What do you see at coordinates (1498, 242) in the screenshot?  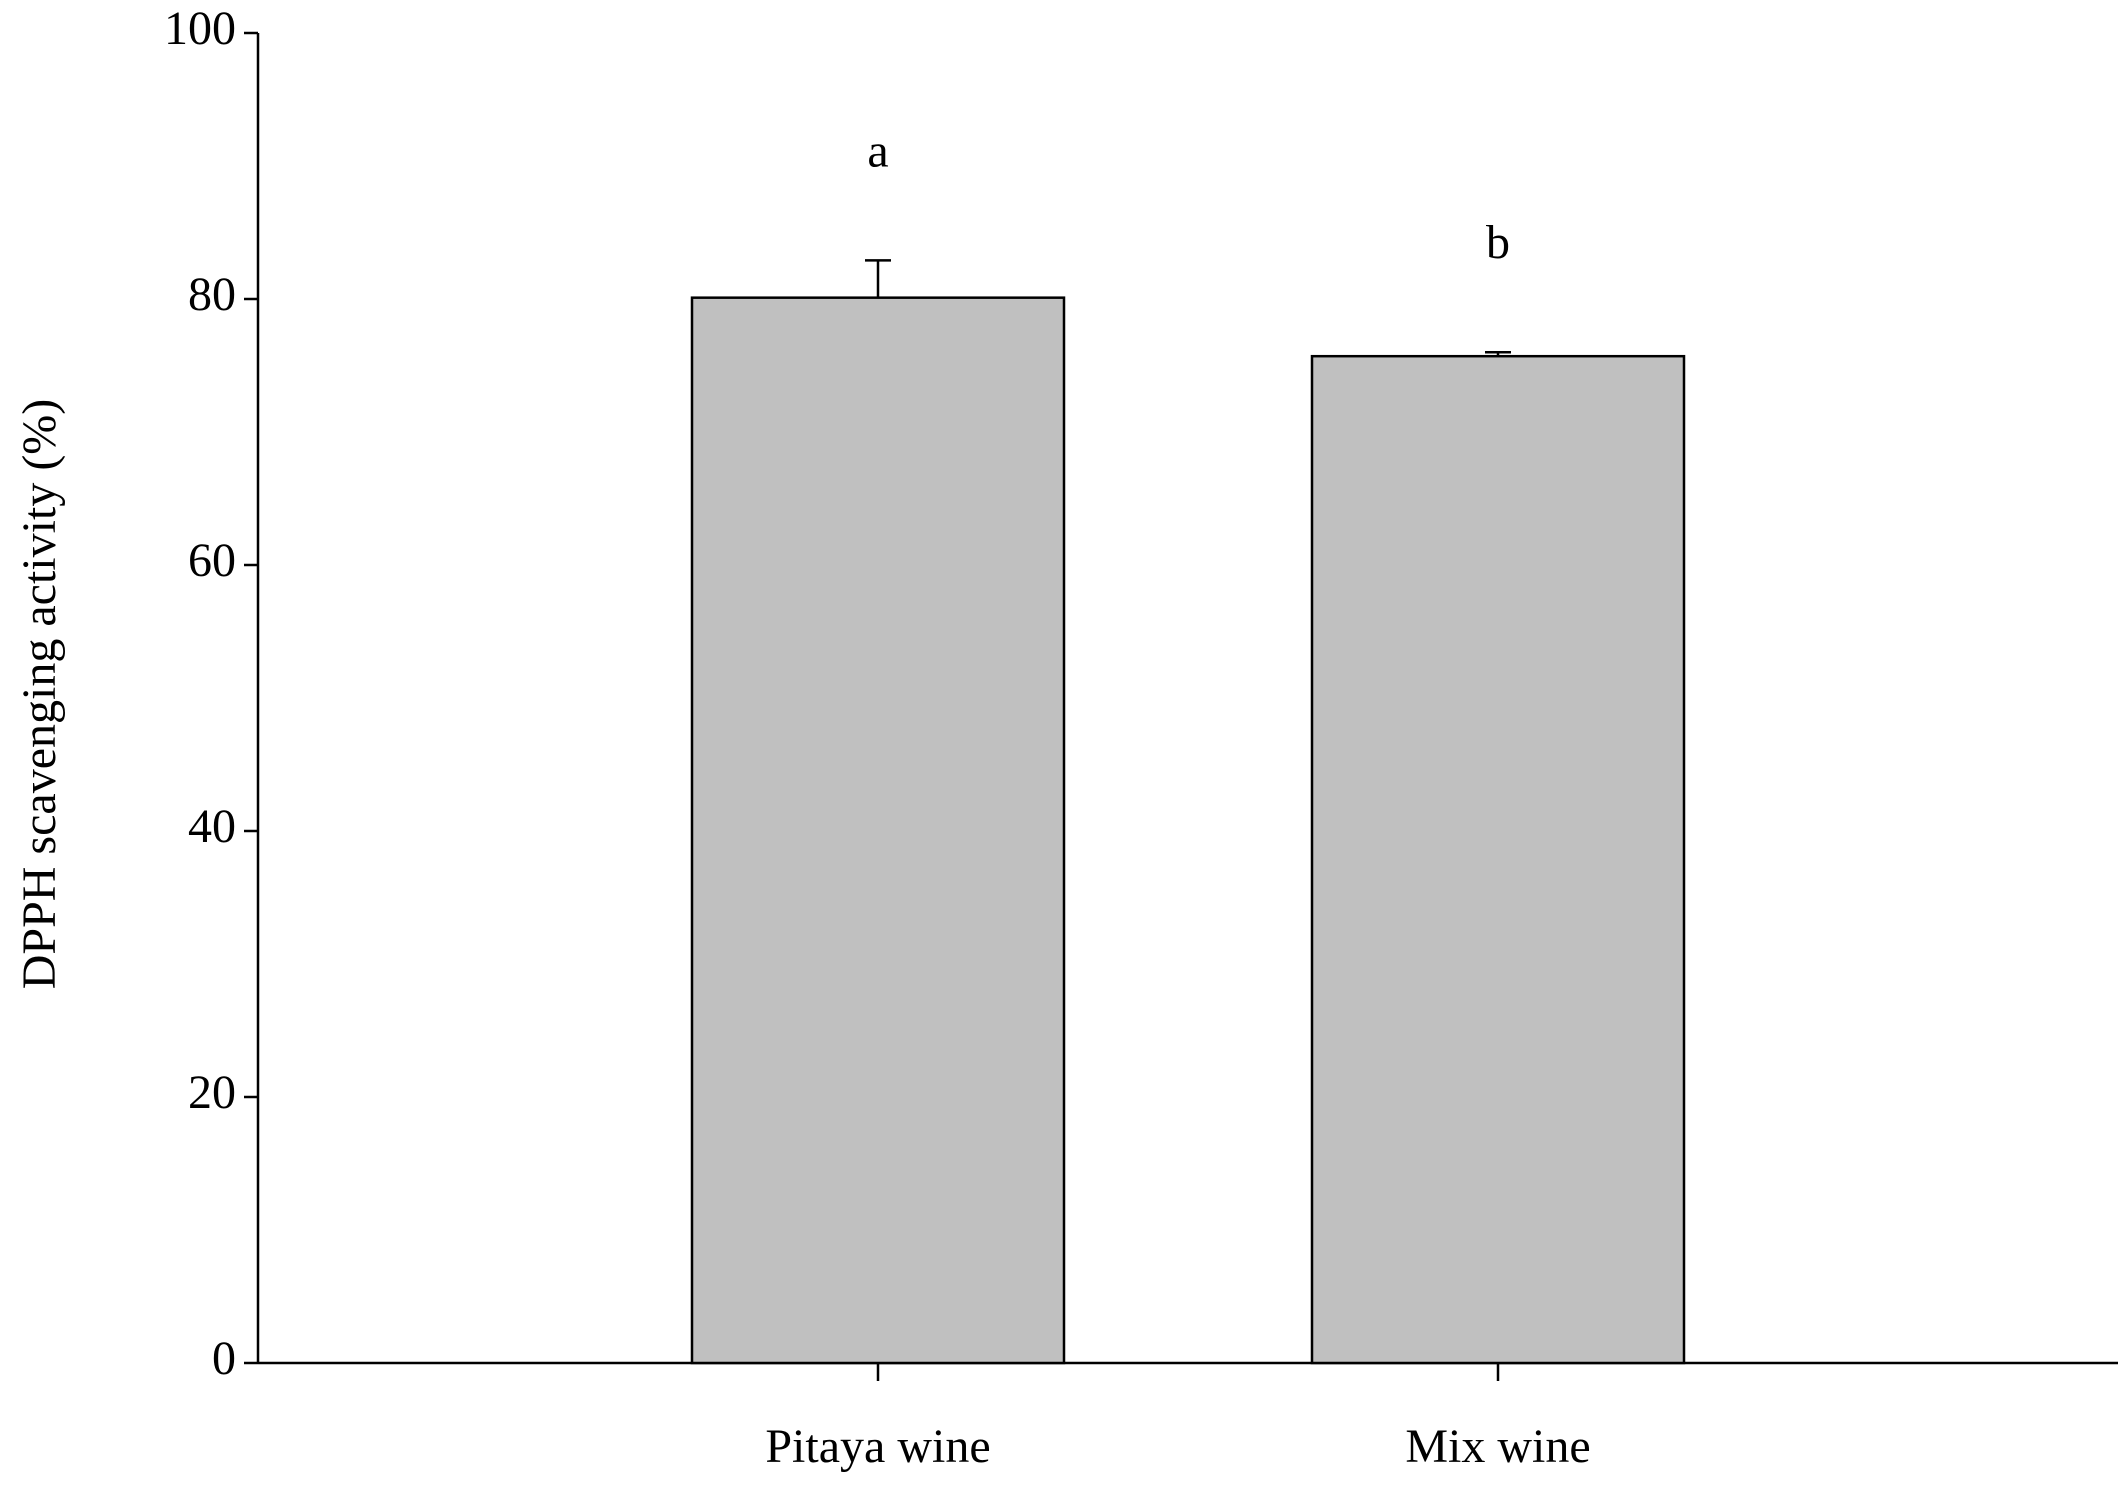 I see `significance-letter: b` at bounding box center [1498, 242].